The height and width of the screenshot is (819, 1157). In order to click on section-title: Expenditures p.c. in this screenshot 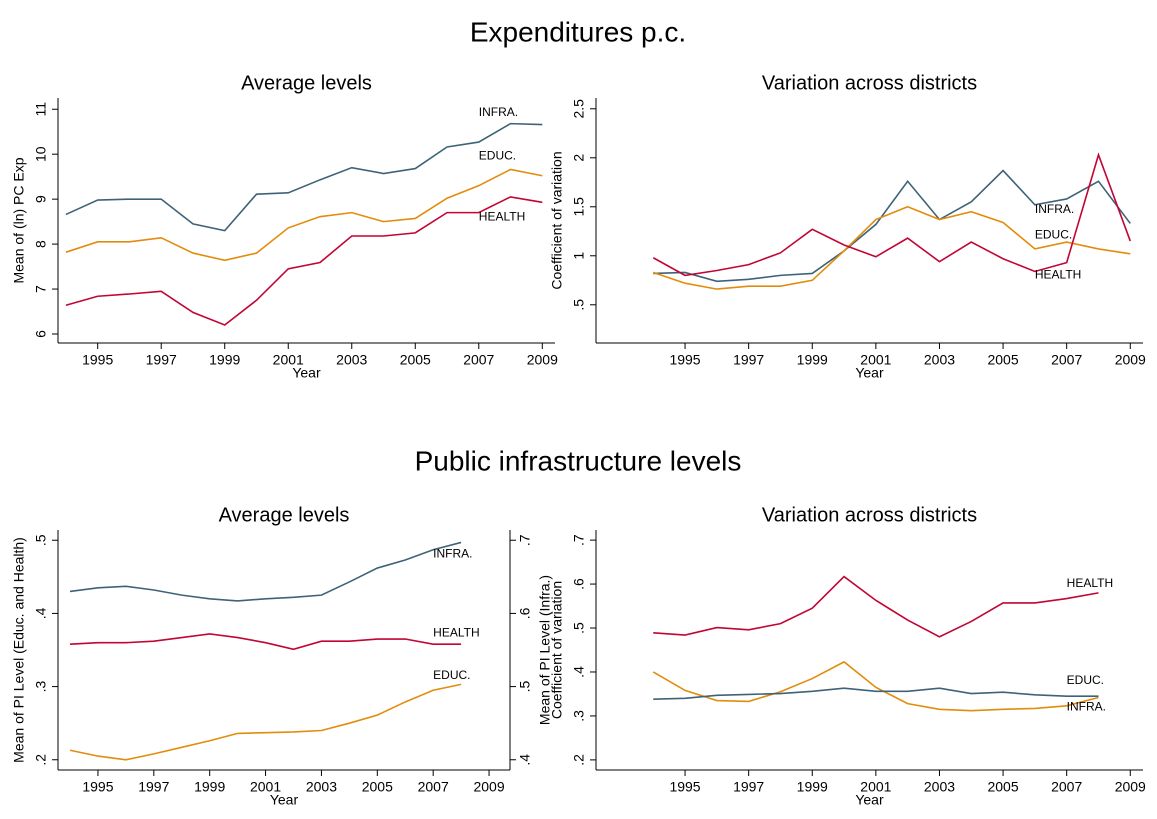, I will do `click(578, 31)`.